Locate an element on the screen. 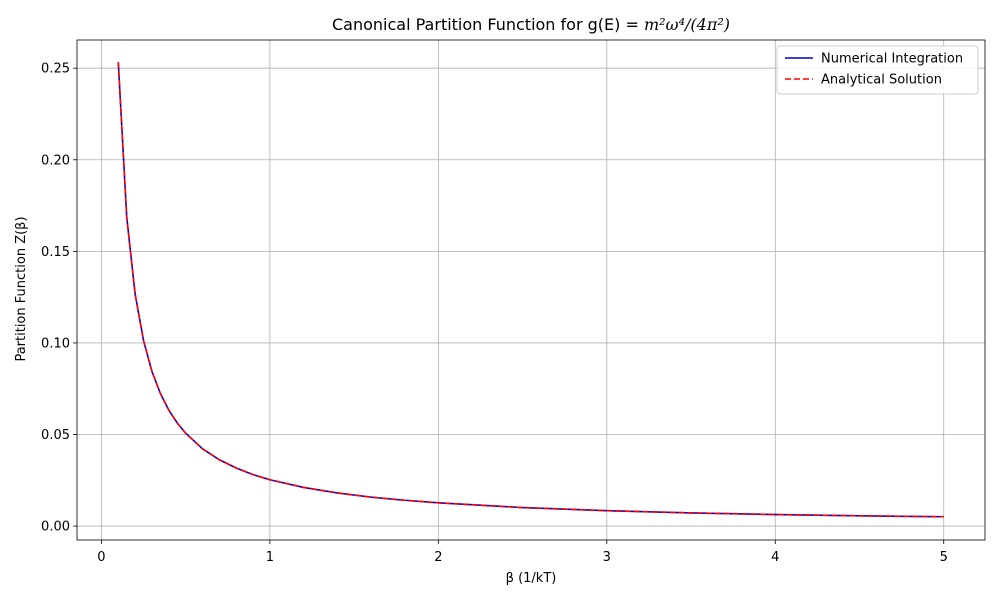 The image size is (1000, 600). y-tick-label: 0.00 is located at coordinates (55, 527).